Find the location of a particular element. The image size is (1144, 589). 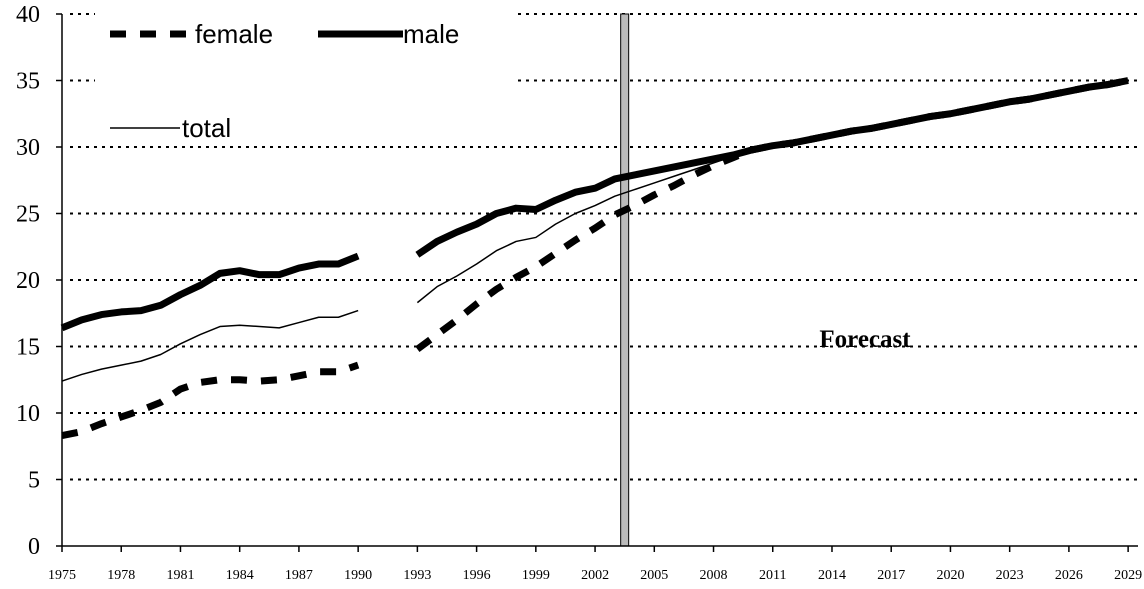

y-tick-label: 15 is located at coordinates (28, 348).